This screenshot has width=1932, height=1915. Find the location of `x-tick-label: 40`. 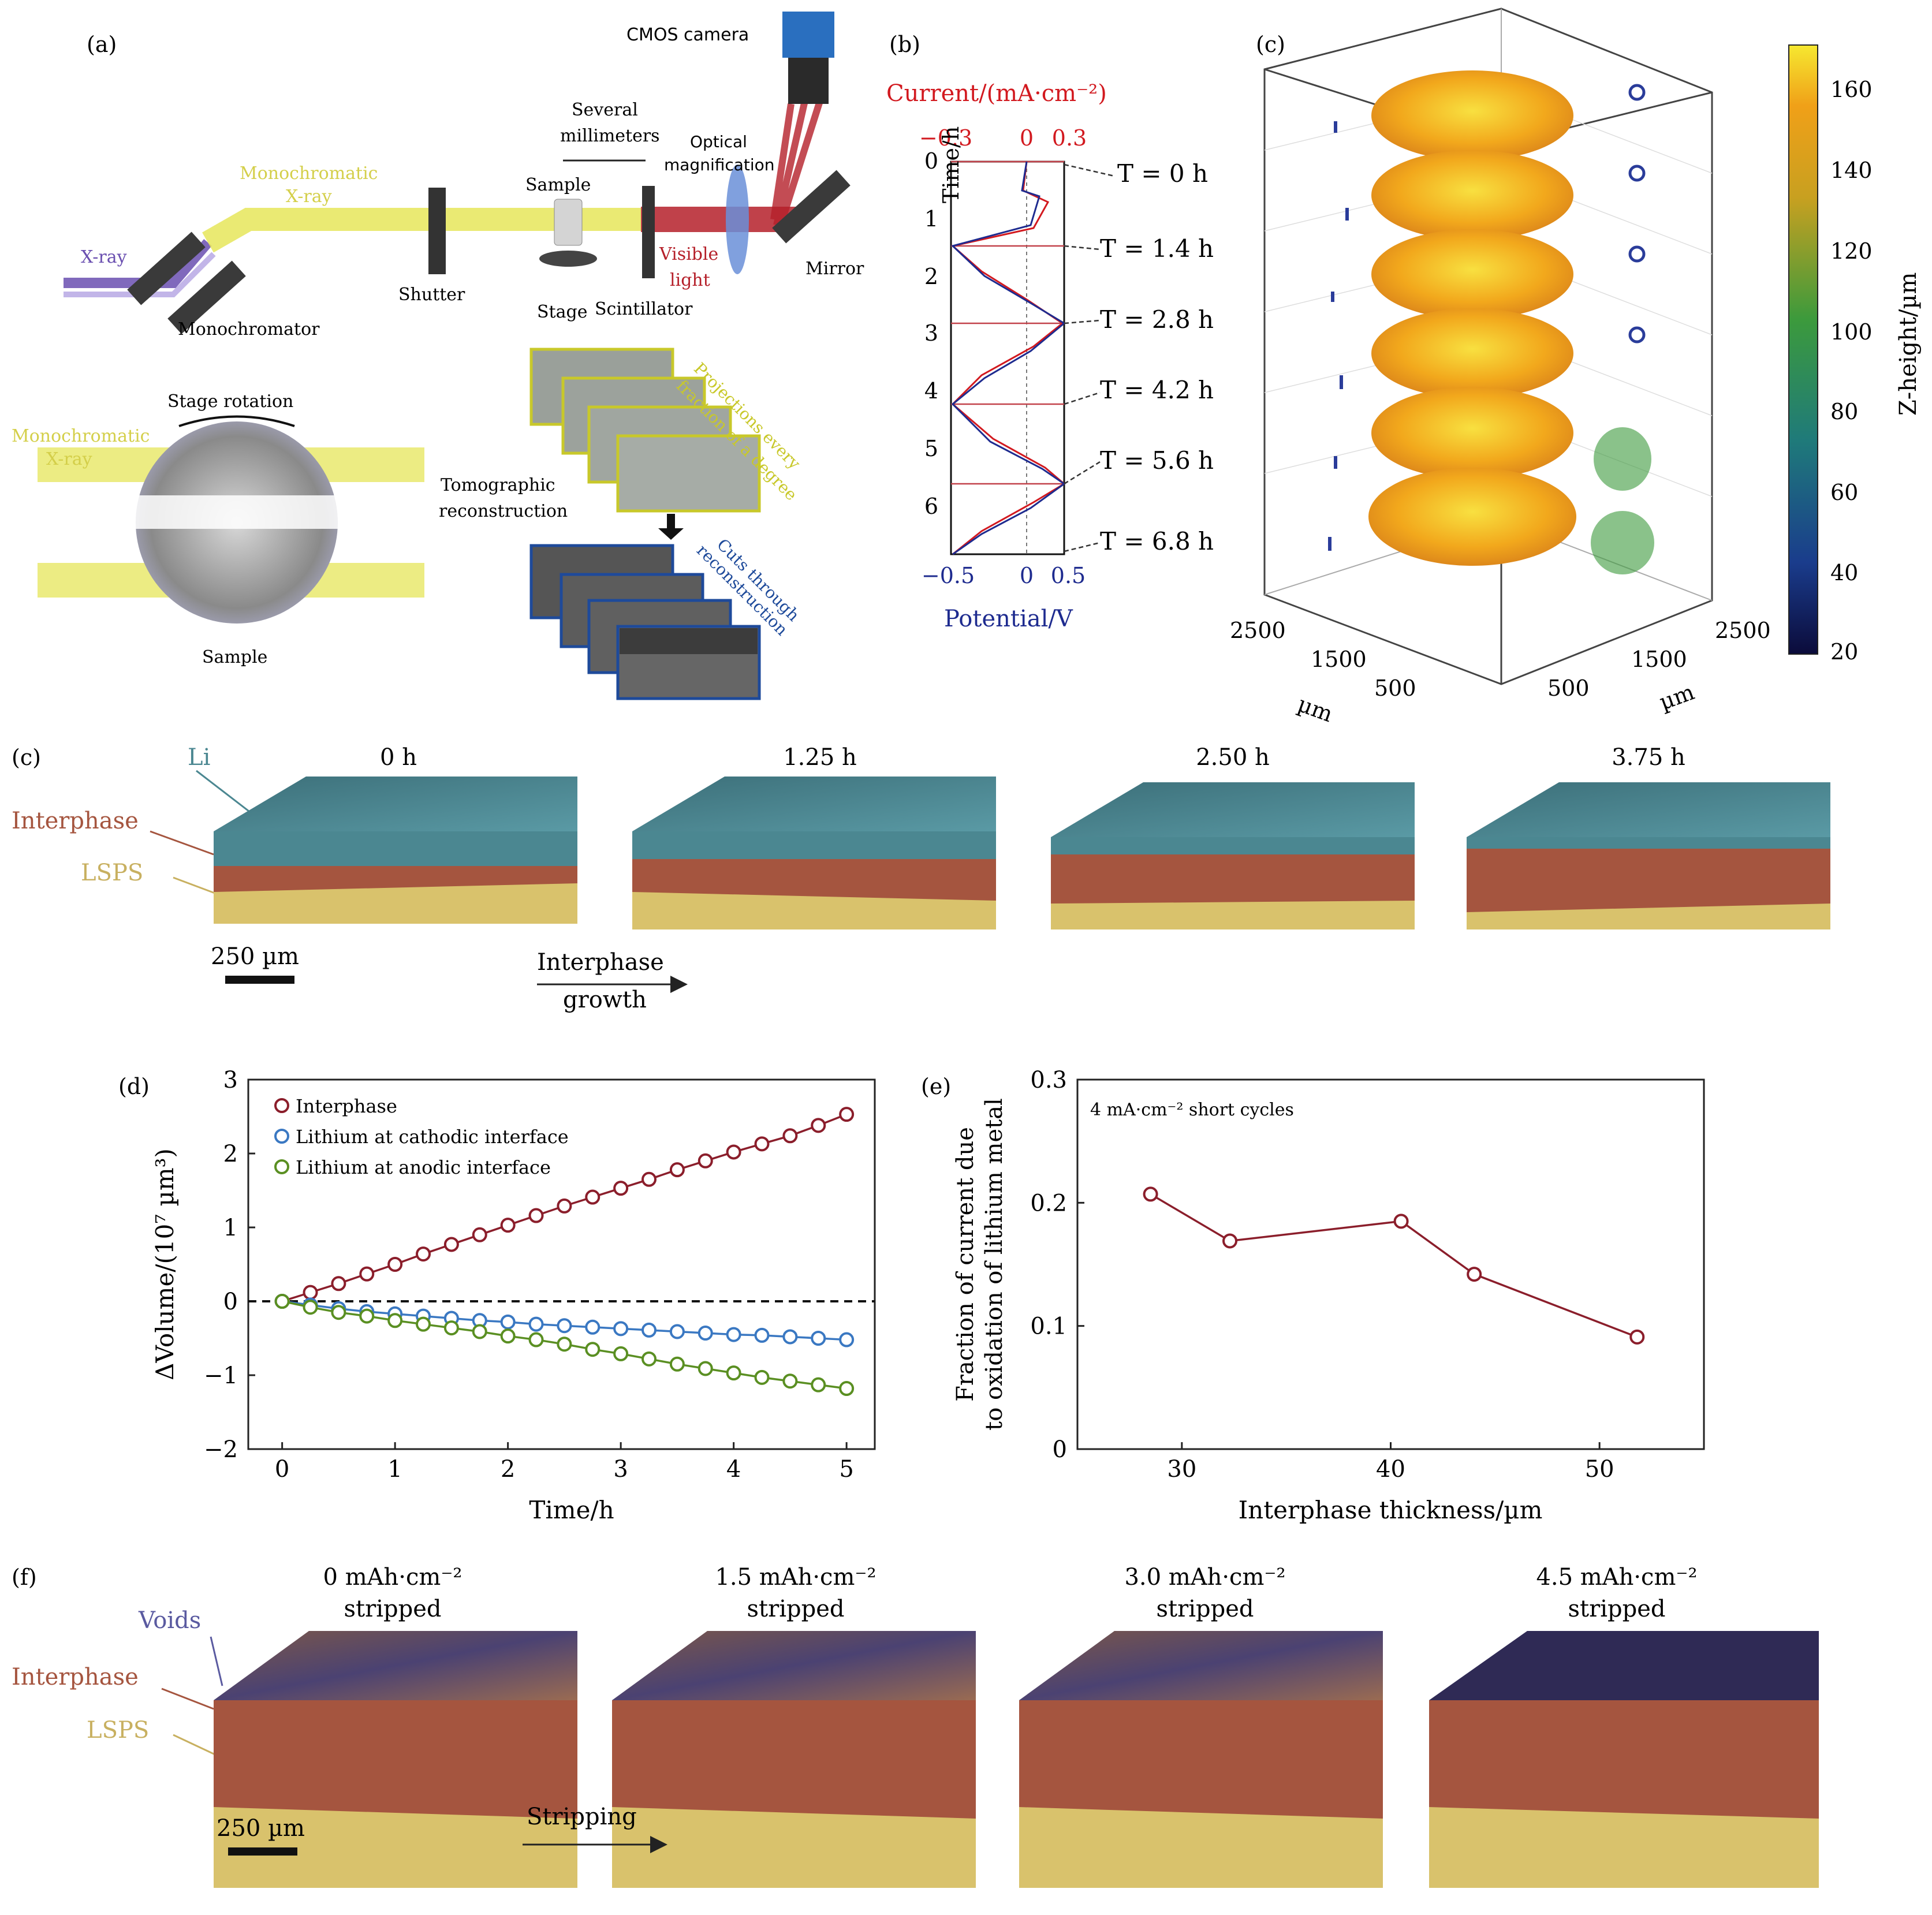

x-tick-label: 40 is located at coordinates (1390, 1469).